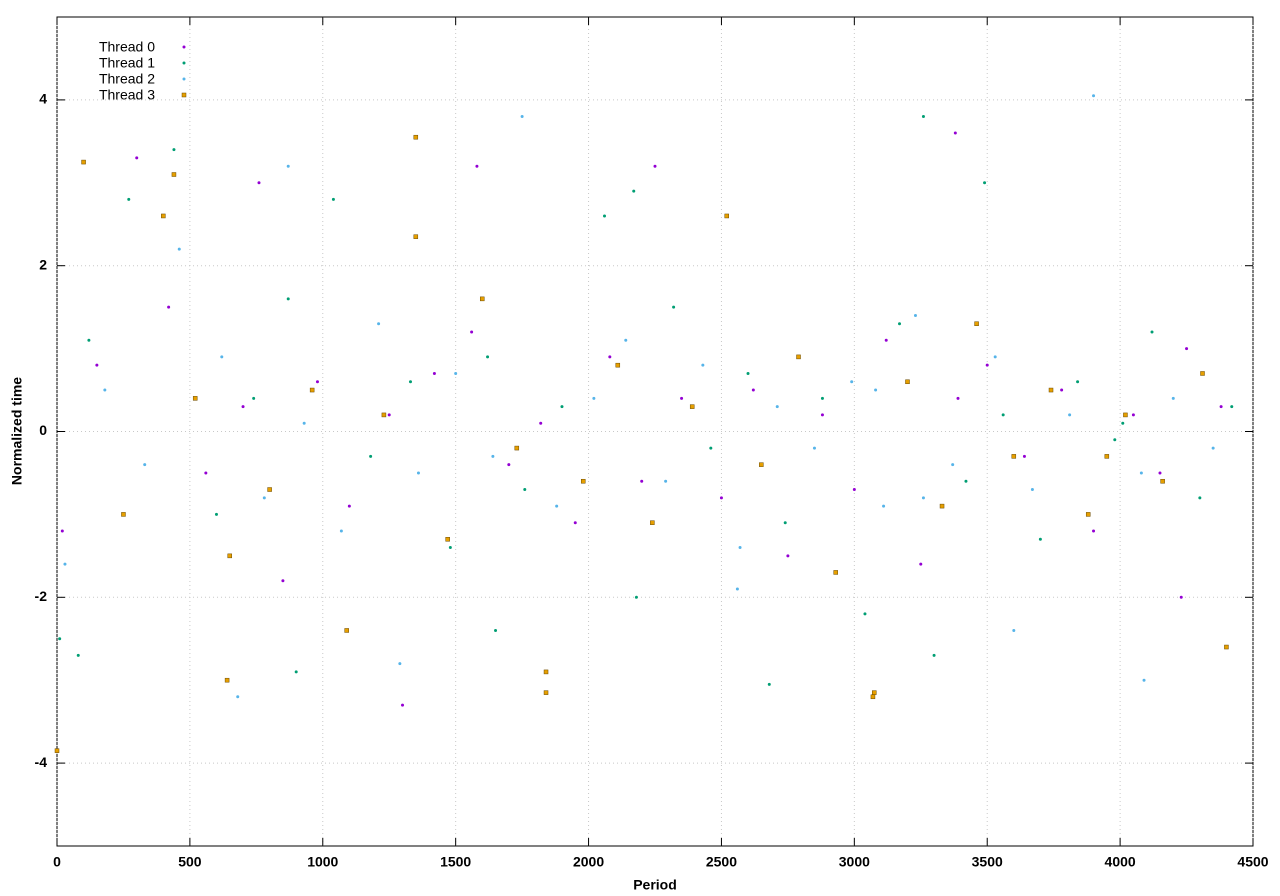 This screenshot has width=1280, height=896. Describe the element at coordinates (127, 79) in the screenshot. I see `legend-label: Thread 2` at that location.